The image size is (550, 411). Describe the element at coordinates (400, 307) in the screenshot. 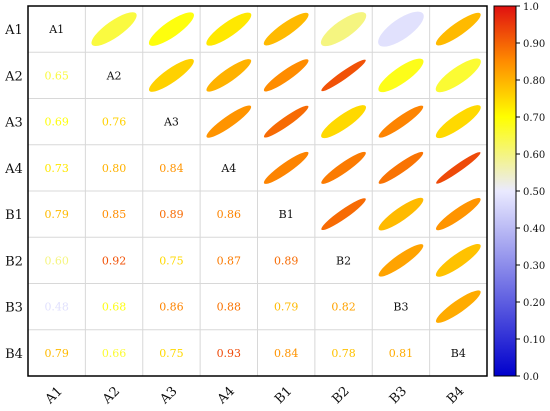

I see `diagonal-label-b3: B3` at that location.